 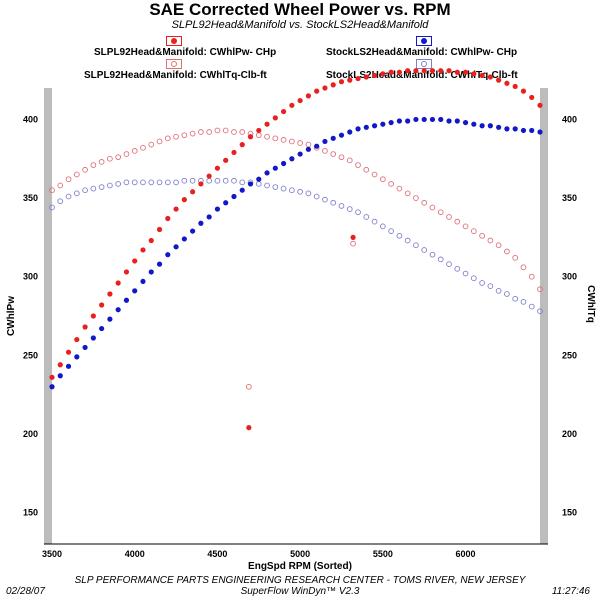 What do you see at coordinates (569, 355) in the screenshot?
I see `y2-tick-label: 250` at bounding box center [569, 355].